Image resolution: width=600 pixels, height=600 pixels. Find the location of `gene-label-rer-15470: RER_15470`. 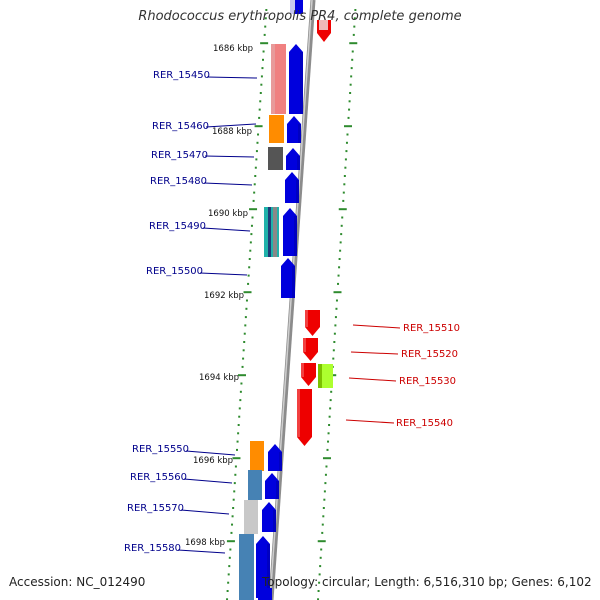

gene-label-rer-15470: RER_15470 is located at coordinates (179, 155).